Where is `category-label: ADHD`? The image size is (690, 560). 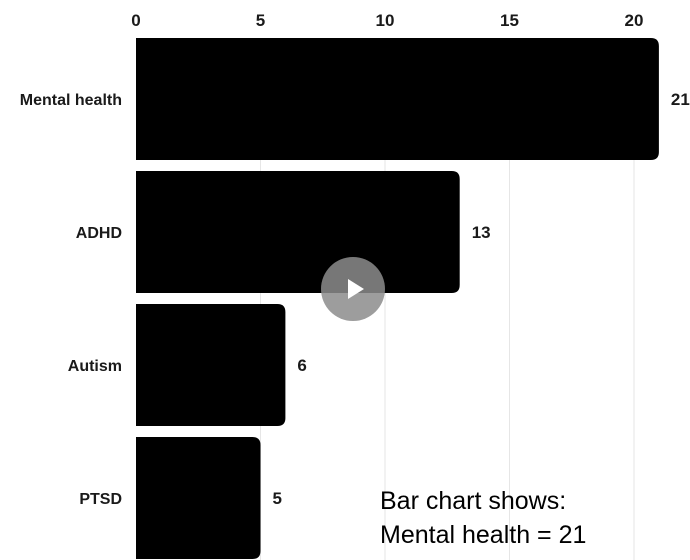
category-label: ADHD is located at coordinates (99, 233).